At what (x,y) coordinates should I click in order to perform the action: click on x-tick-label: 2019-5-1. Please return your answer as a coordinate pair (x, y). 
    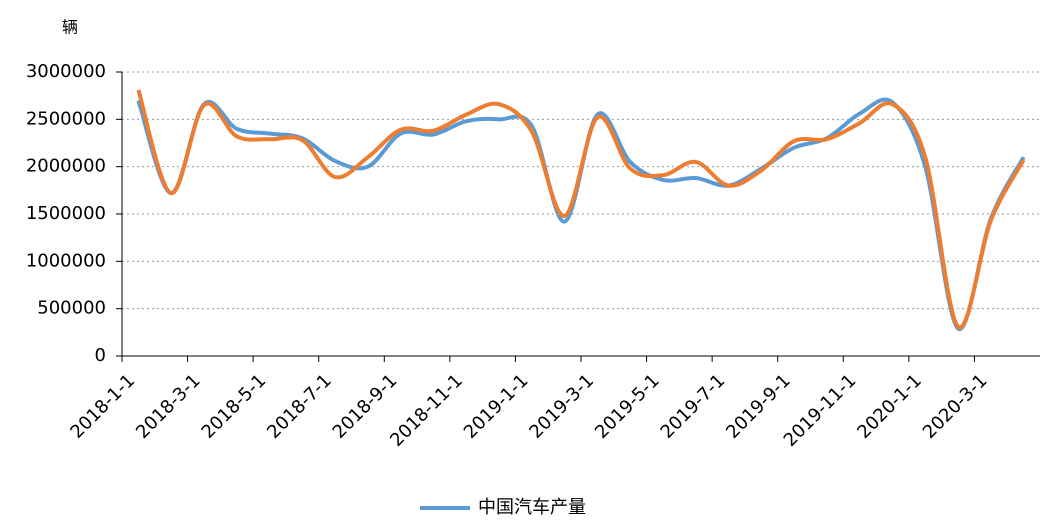
    Looking at the image, I should click on (627, 406).